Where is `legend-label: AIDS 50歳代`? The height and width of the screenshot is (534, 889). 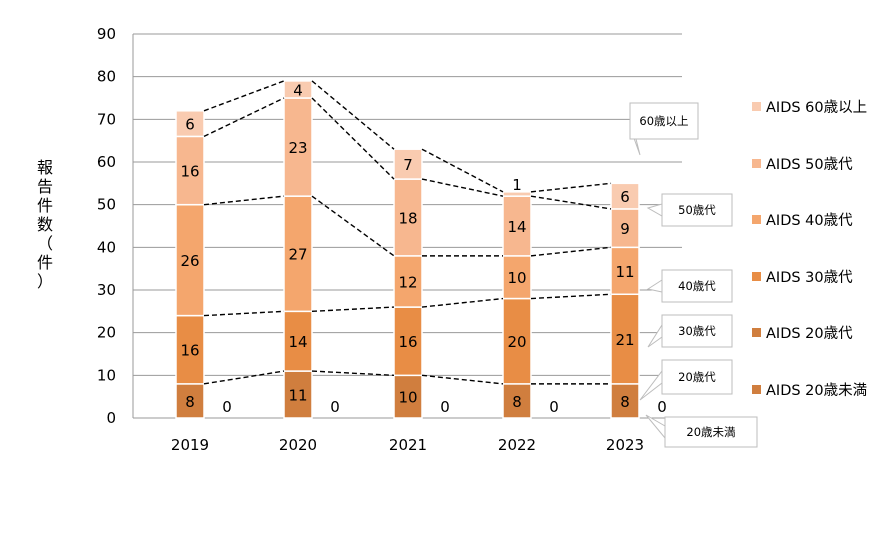
legend-label: AIDS 50歳代 is located at coordinates (809, 165).